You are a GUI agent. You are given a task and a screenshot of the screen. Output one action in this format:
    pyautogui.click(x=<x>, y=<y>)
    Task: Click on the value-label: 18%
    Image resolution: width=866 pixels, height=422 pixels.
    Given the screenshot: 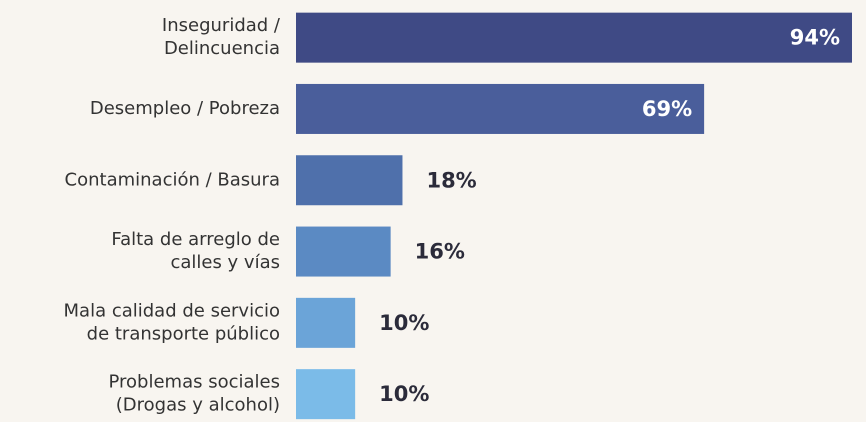 What is the action you would take?
    pyautogui.click(x=451, y=180)
    